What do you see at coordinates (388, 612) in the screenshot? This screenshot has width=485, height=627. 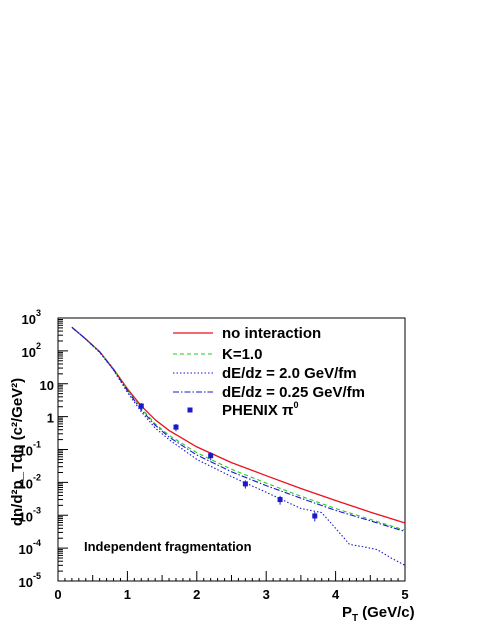 I see `x-axis-title-unit: (GeV/c)` at bounding box center [388, 612].